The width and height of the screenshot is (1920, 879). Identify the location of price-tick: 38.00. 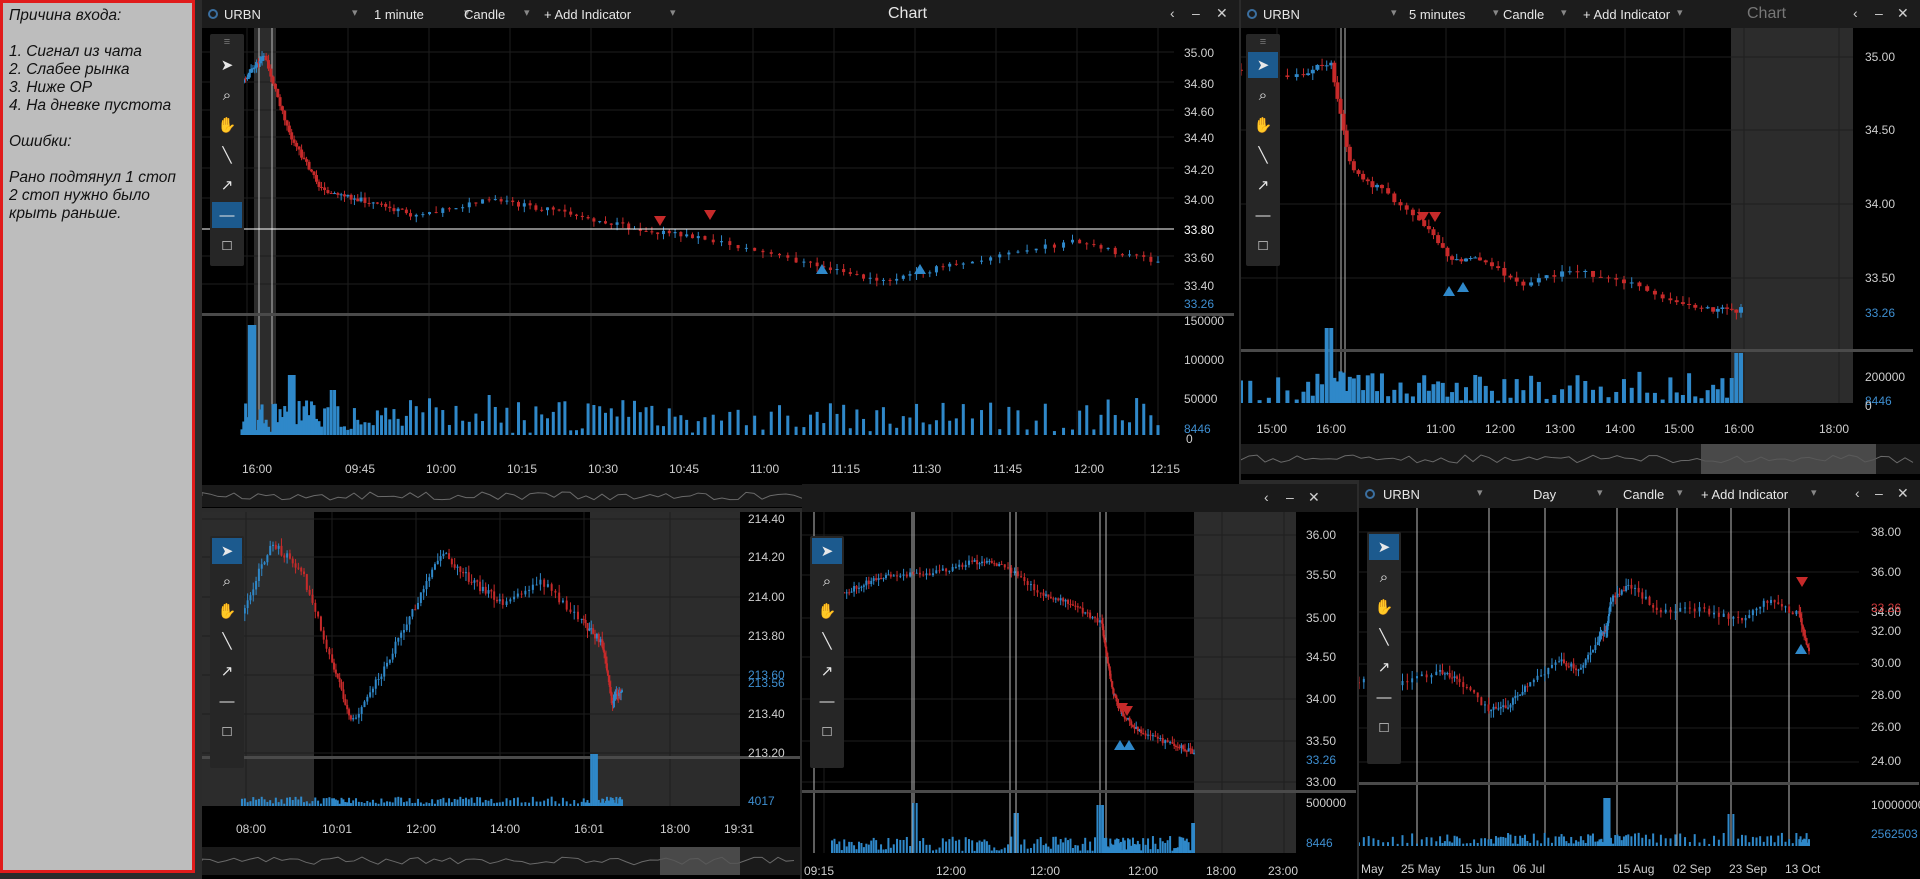
(1886, 532).